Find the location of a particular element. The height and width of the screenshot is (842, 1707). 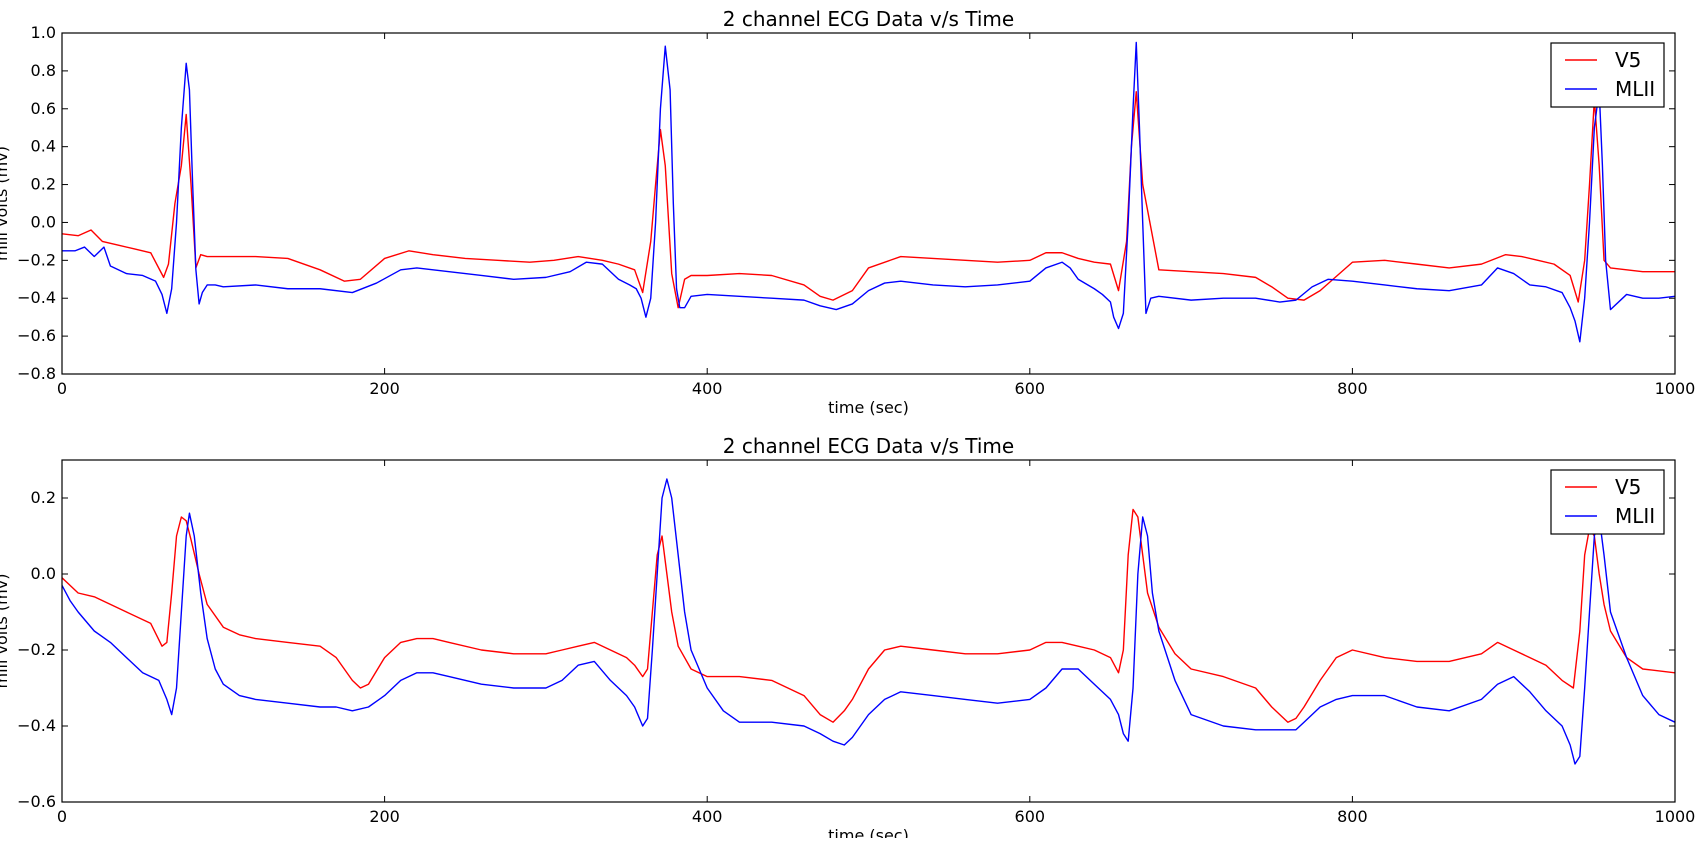

y-tick-label: 1.0 is located at coordinates (43, 32).